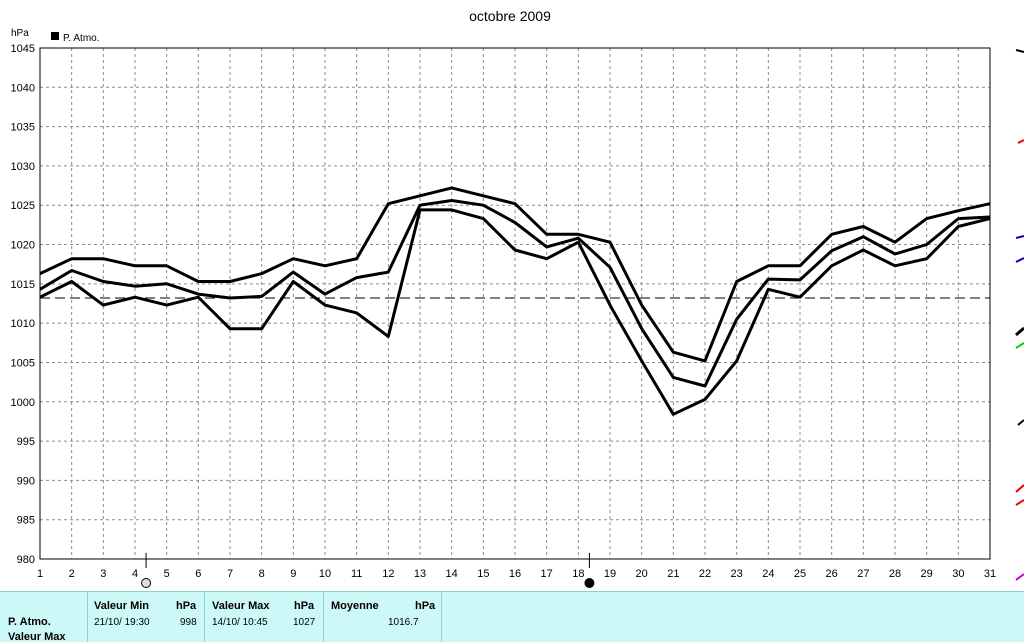  Describe the element at coordinates (122, 606) in the screenshot. I see `min-header: Valeur Min` at that location.